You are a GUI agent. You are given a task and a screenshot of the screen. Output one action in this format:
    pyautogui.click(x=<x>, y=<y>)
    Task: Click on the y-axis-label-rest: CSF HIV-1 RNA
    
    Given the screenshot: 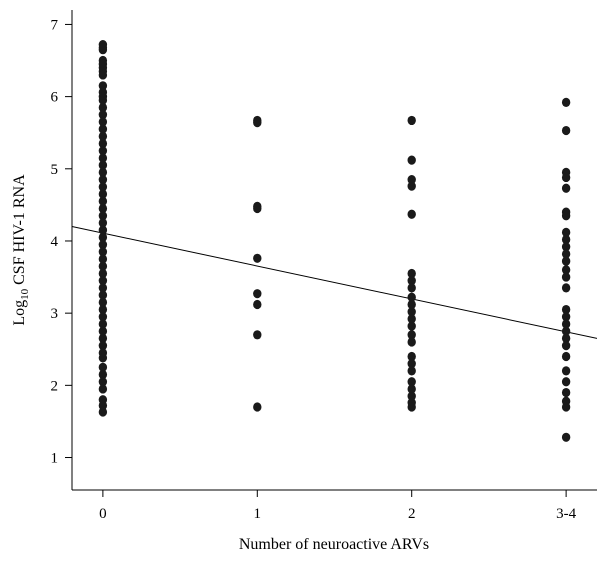 What is the action you would take?
    pyautogui.click(x=19, y=231)
    